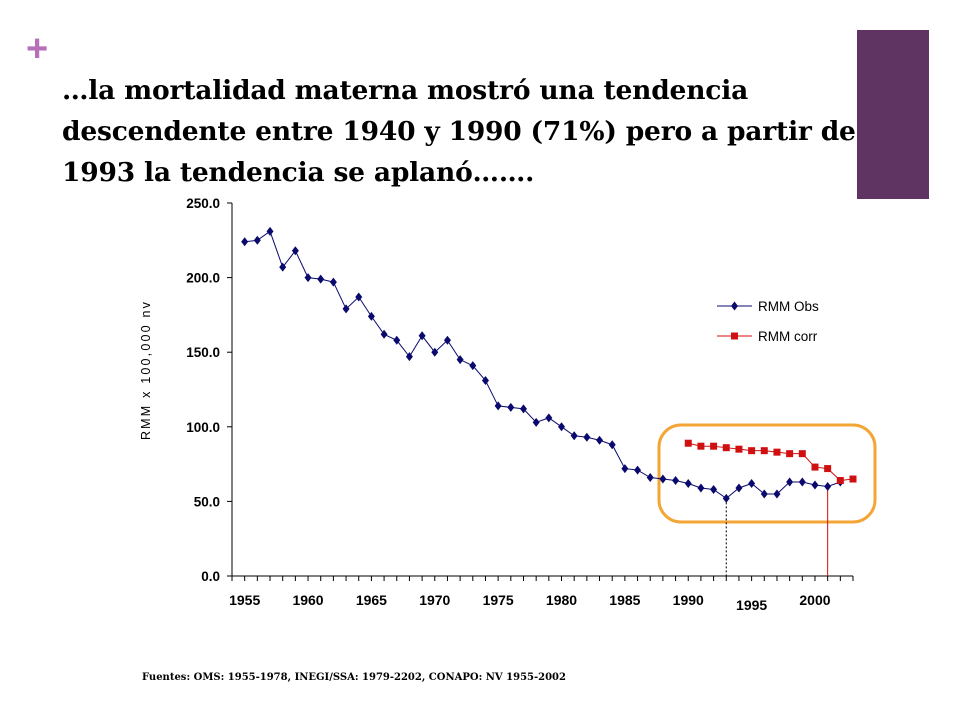  What do you see at coordinates (244, 600) in the screenshot?
I see `x-tick-label: 1955` at bounding box center [244, 600].